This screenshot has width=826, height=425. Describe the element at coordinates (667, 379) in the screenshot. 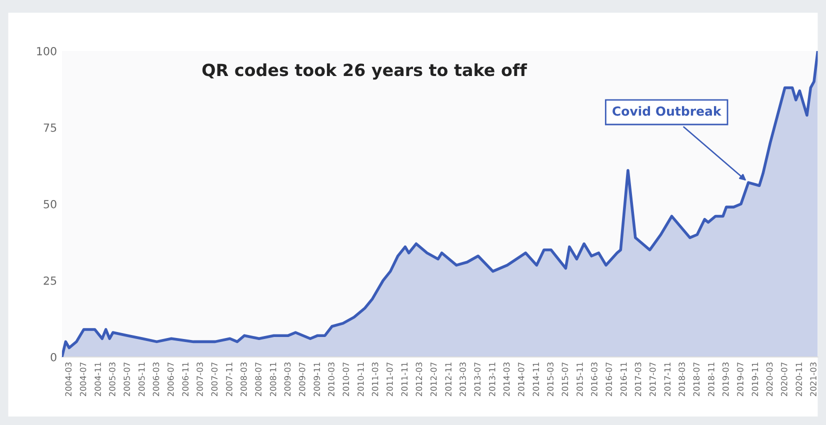

I see `x-tick-label: 2017-11` at that location.